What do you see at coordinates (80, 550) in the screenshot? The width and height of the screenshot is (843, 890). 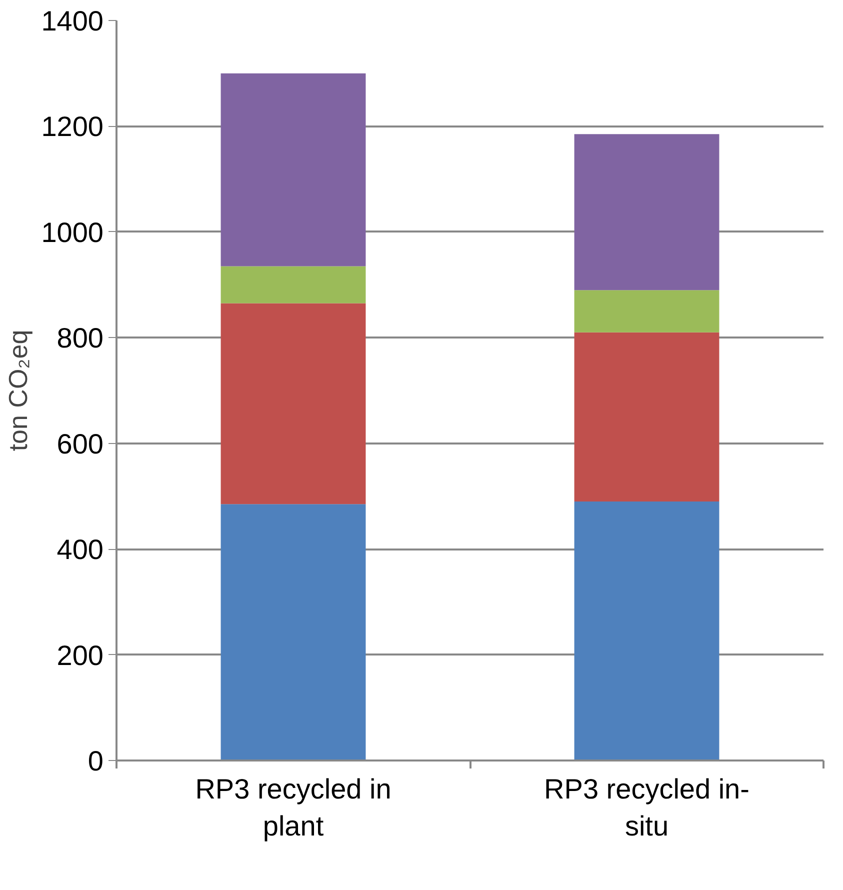 I see `y-tick-label: 400` at bounding box center [80, 550].